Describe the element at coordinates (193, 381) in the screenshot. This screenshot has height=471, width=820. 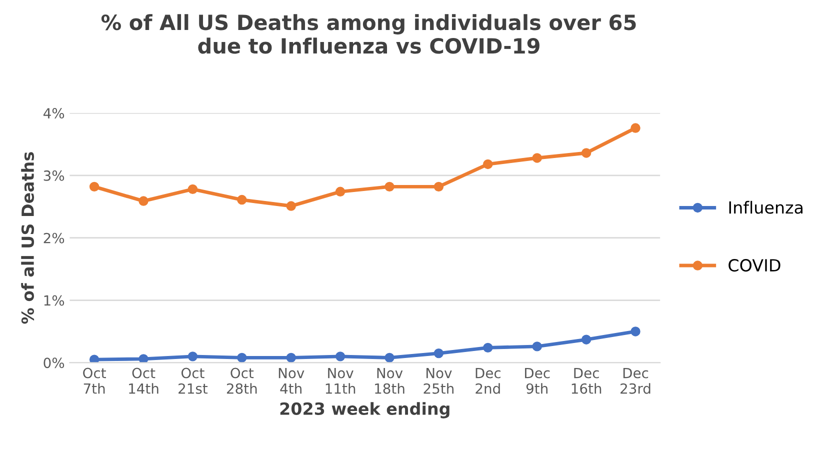
I see `x-tick-label: Oct 21st` at that location.